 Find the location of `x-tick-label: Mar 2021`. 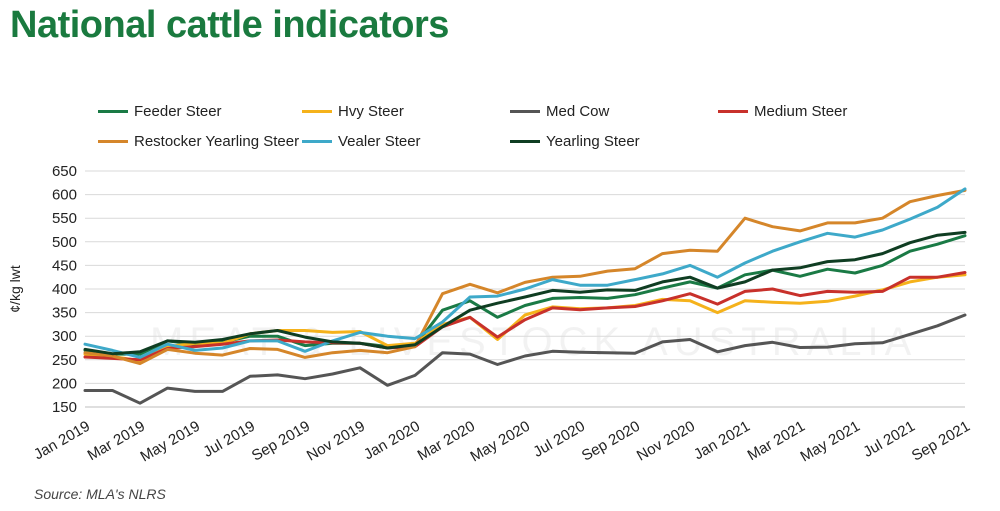

x-tick-label: Mar 2021 is located at coordinates (776, 441).